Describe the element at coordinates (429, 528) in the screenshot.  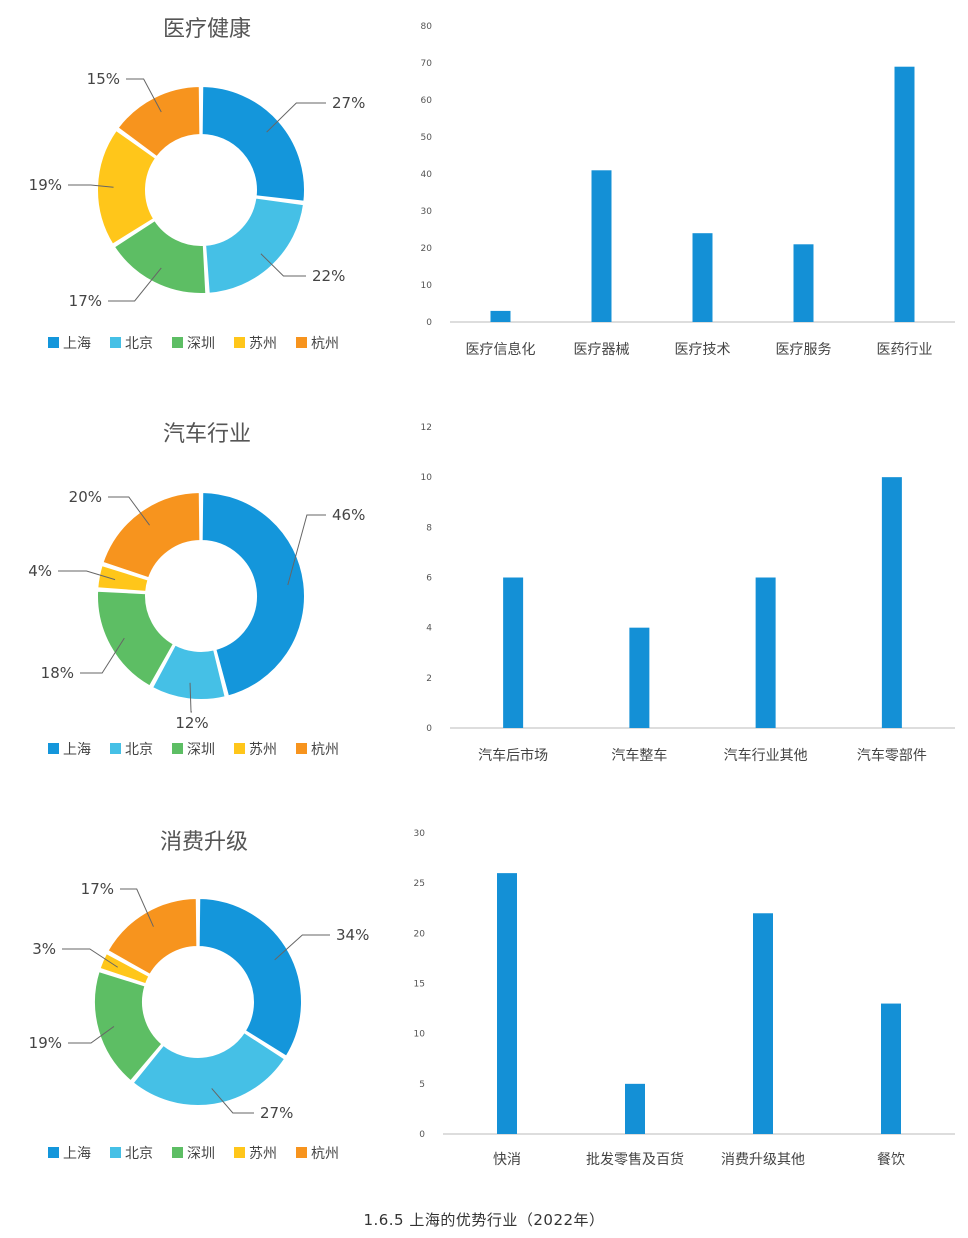
I see `y-tick-label: 8` at that location.